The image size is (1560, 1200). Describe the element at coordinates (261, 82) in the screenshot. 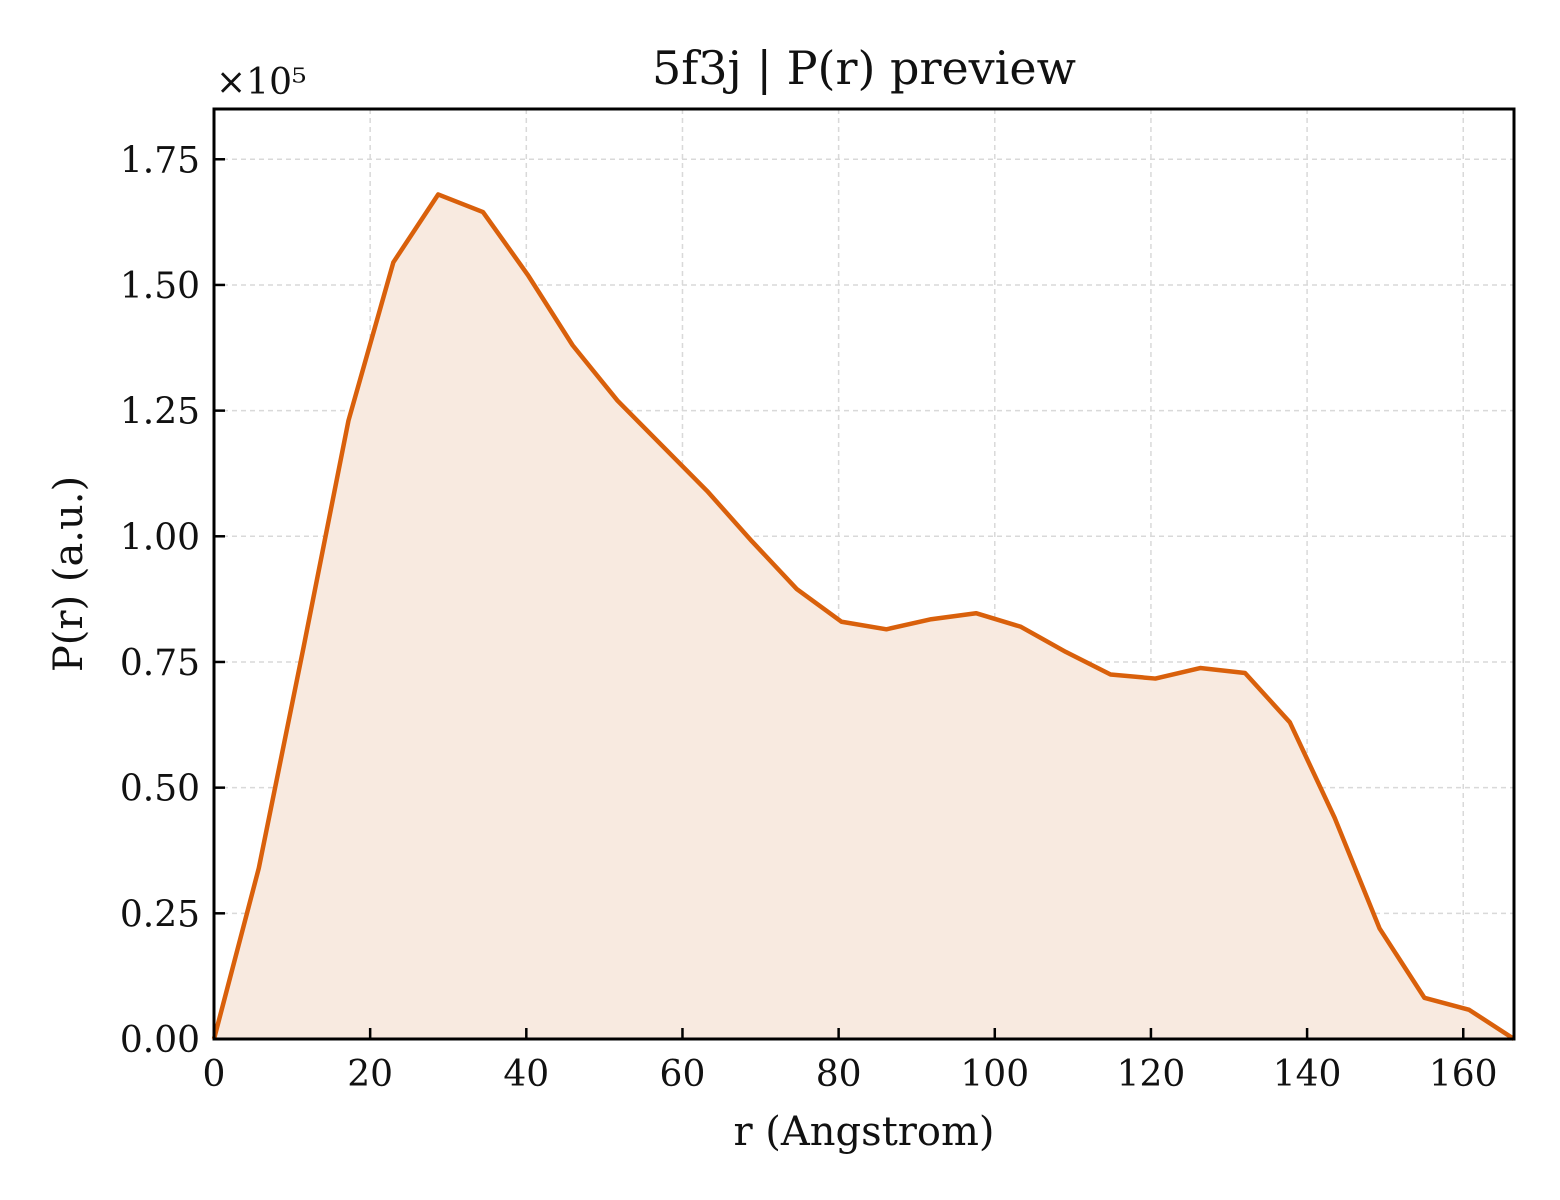

I see `y-axis-multiplier: ×10⁵` at that location.